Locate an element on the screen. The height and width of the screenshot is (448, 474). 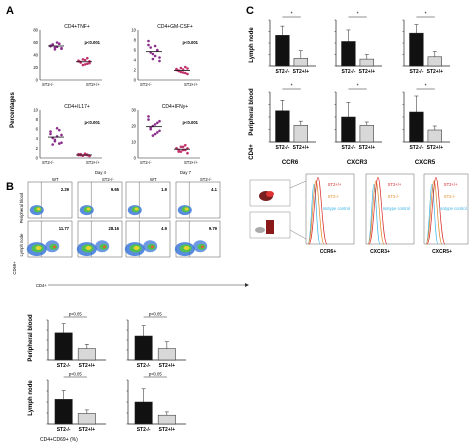
flow-row-label-lymph: Lymph node is located at coordinates (21, 245).